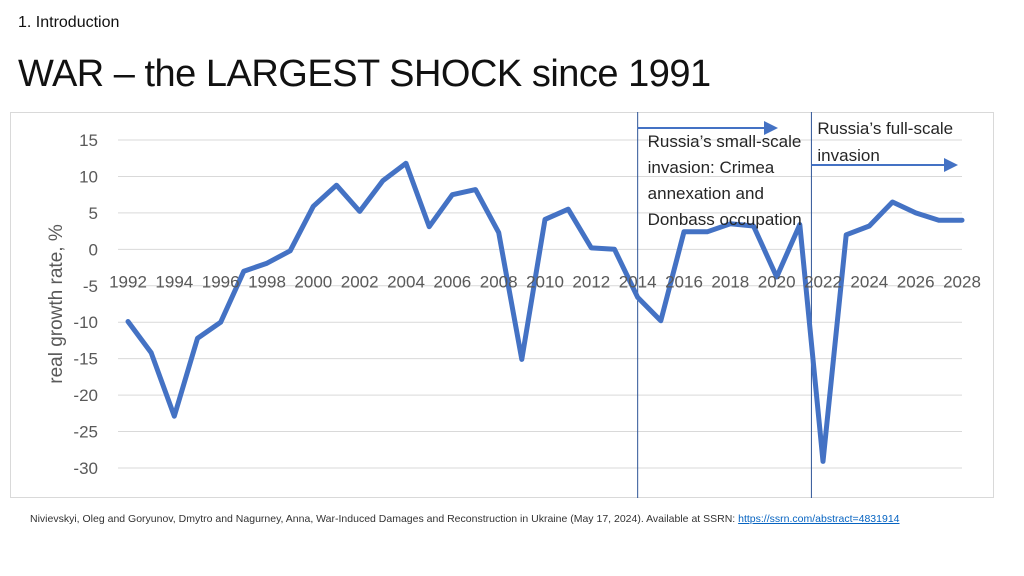  What do you see at coordinates (638, 281) in the screenshot?
I see `x-tick-label: 2014` at bounding box center [638, 281].